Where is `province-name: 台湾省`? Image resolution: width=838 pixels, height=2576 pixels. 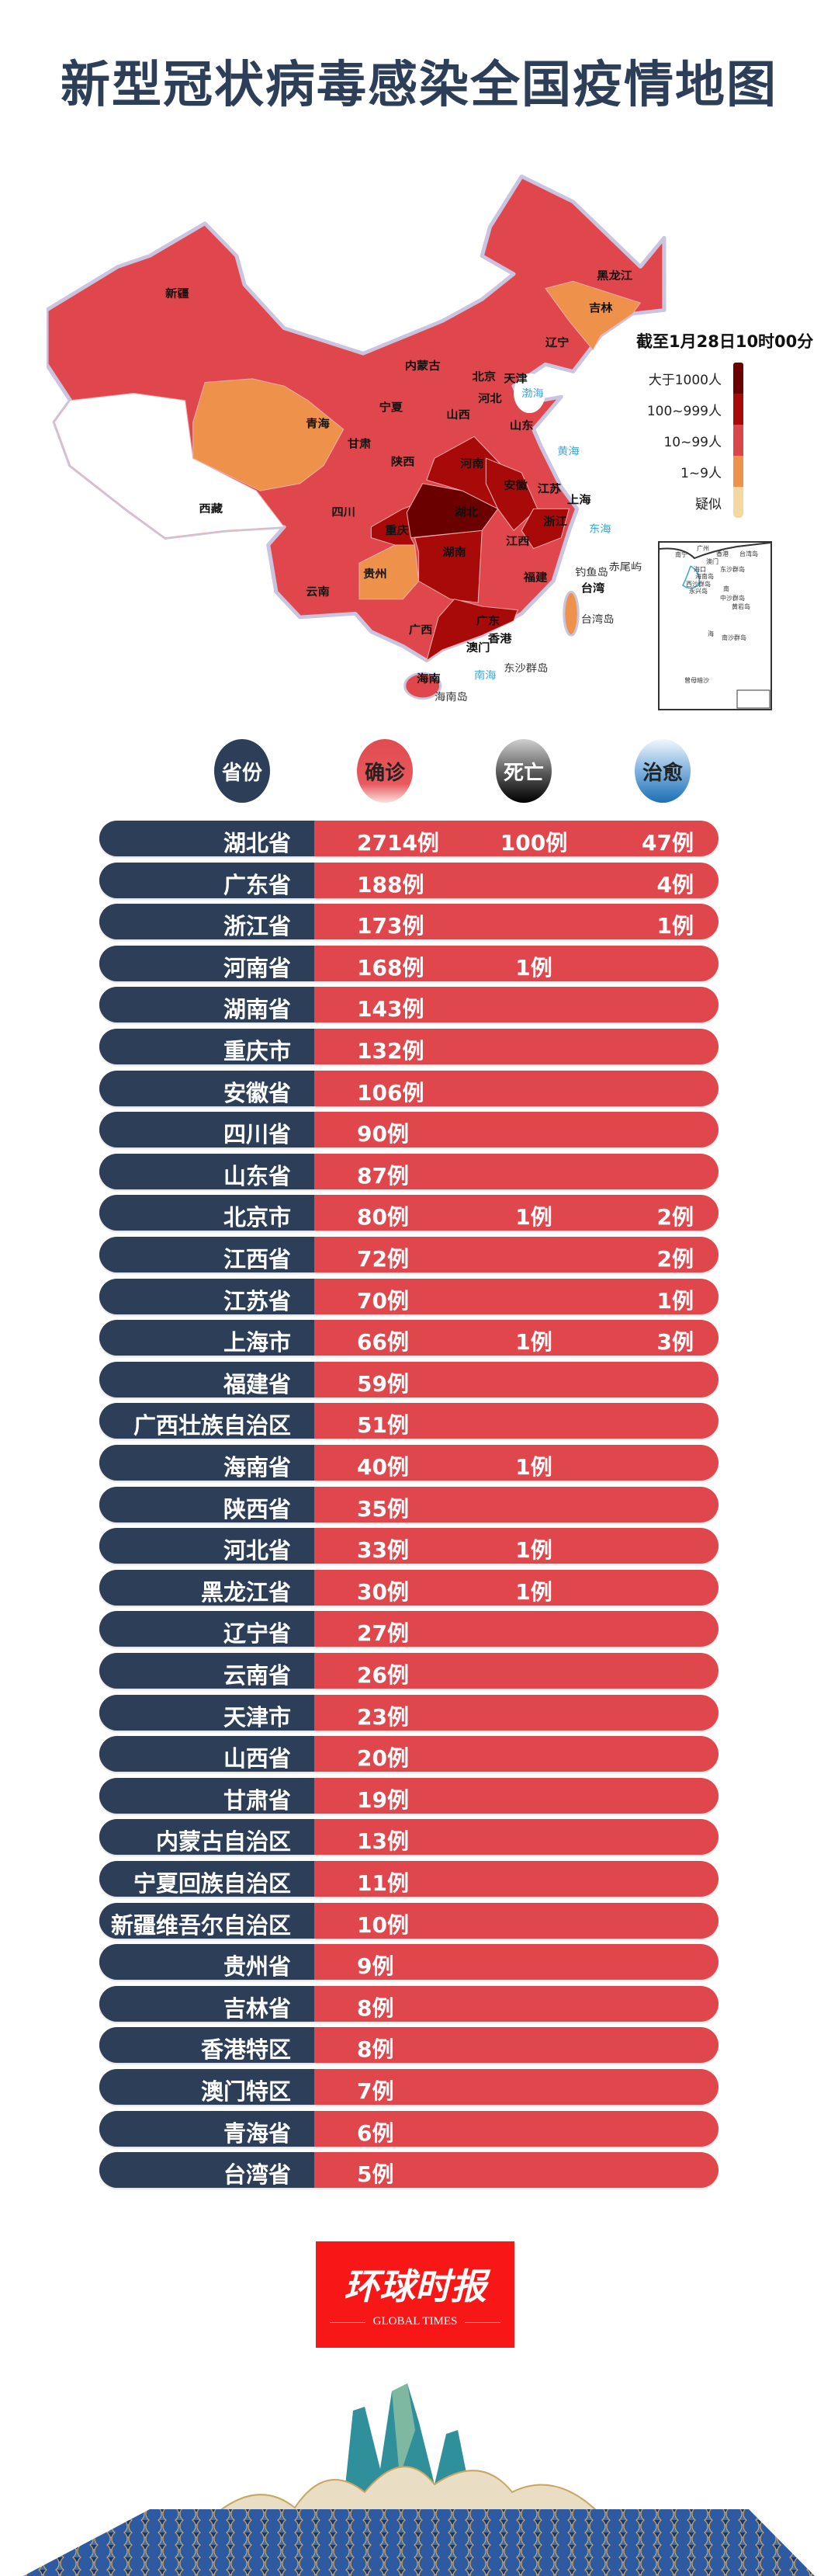
province-name: 台湾省 is located at coordinates (257, 2175).